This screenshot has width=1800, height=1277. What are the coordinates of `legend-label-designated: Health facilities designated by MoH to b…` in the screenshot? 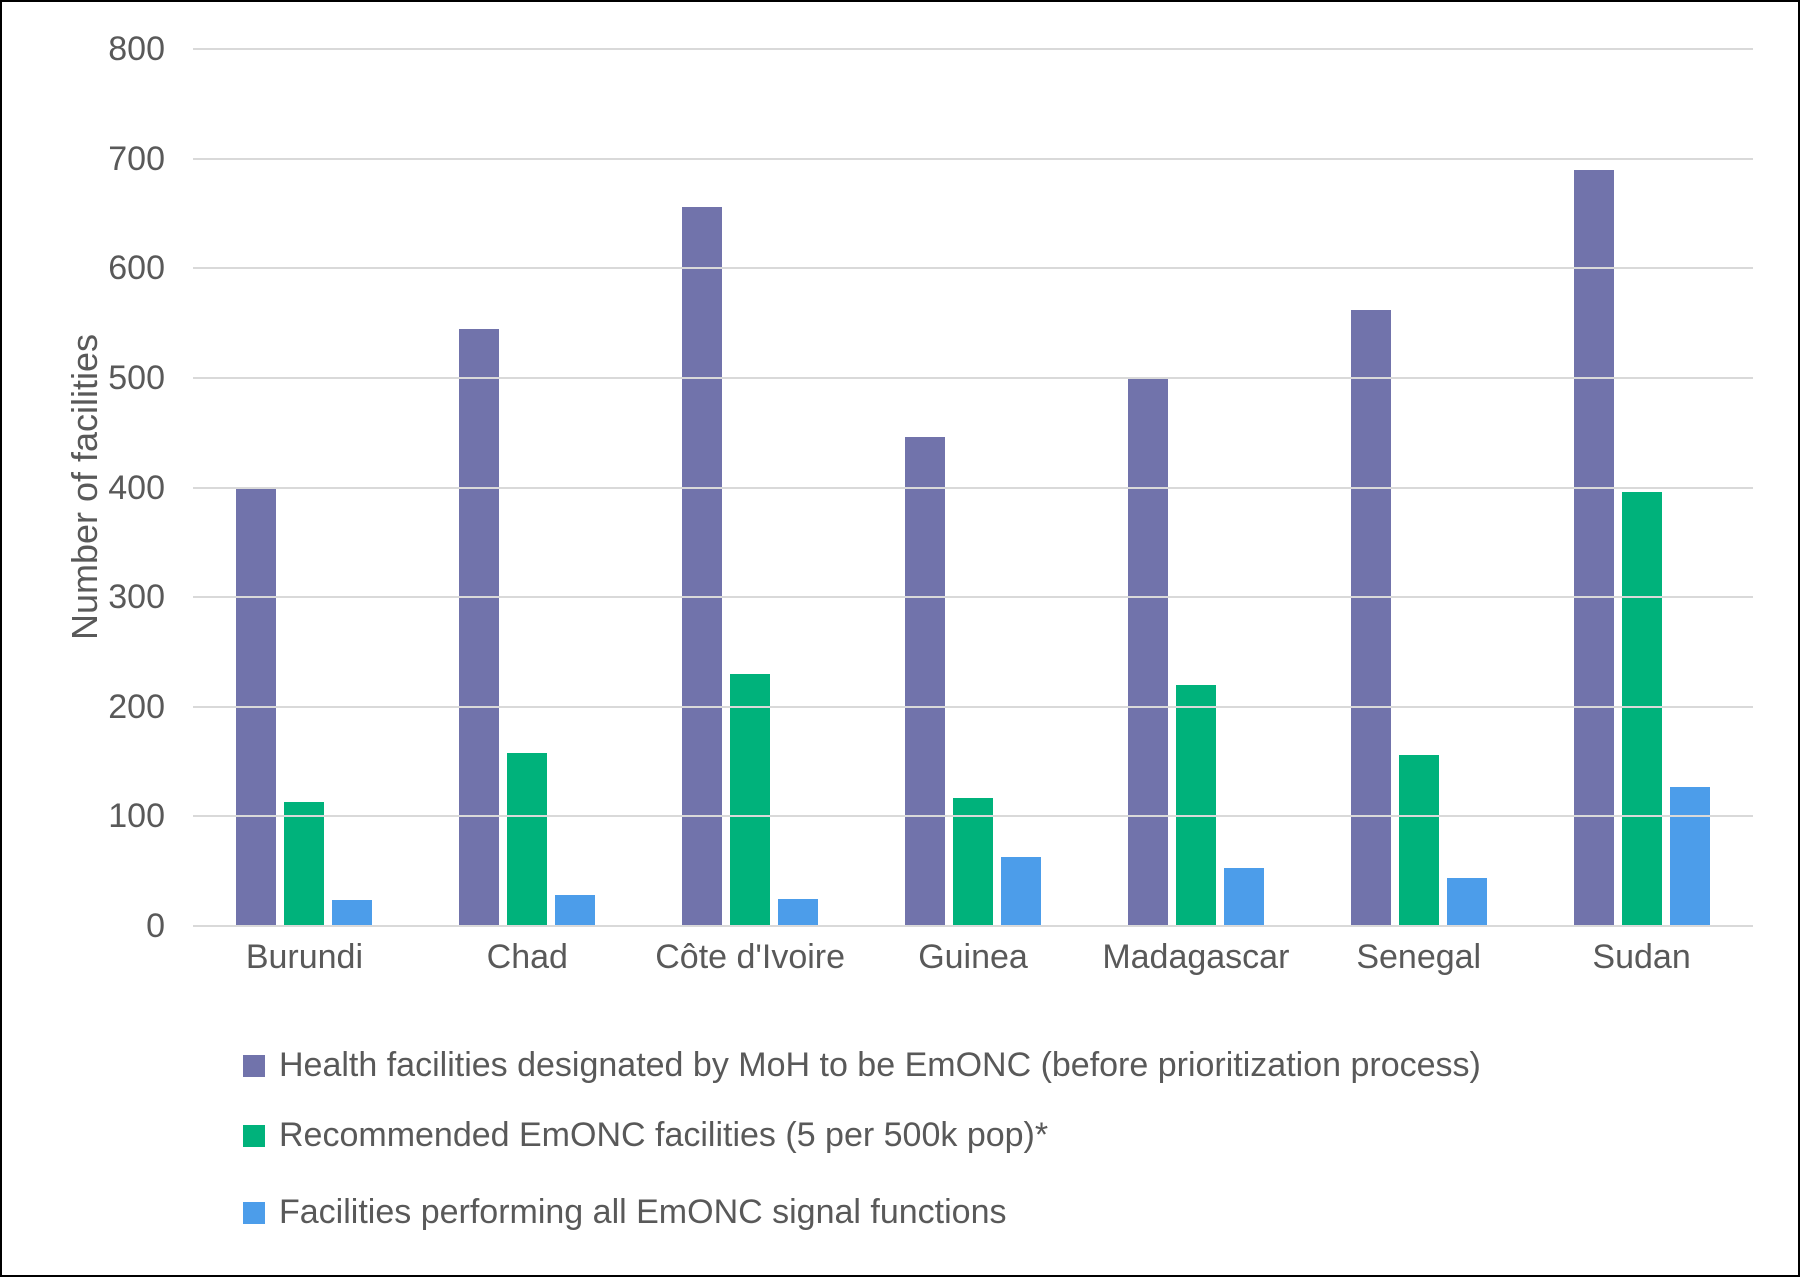 It's located at (880, 1065).